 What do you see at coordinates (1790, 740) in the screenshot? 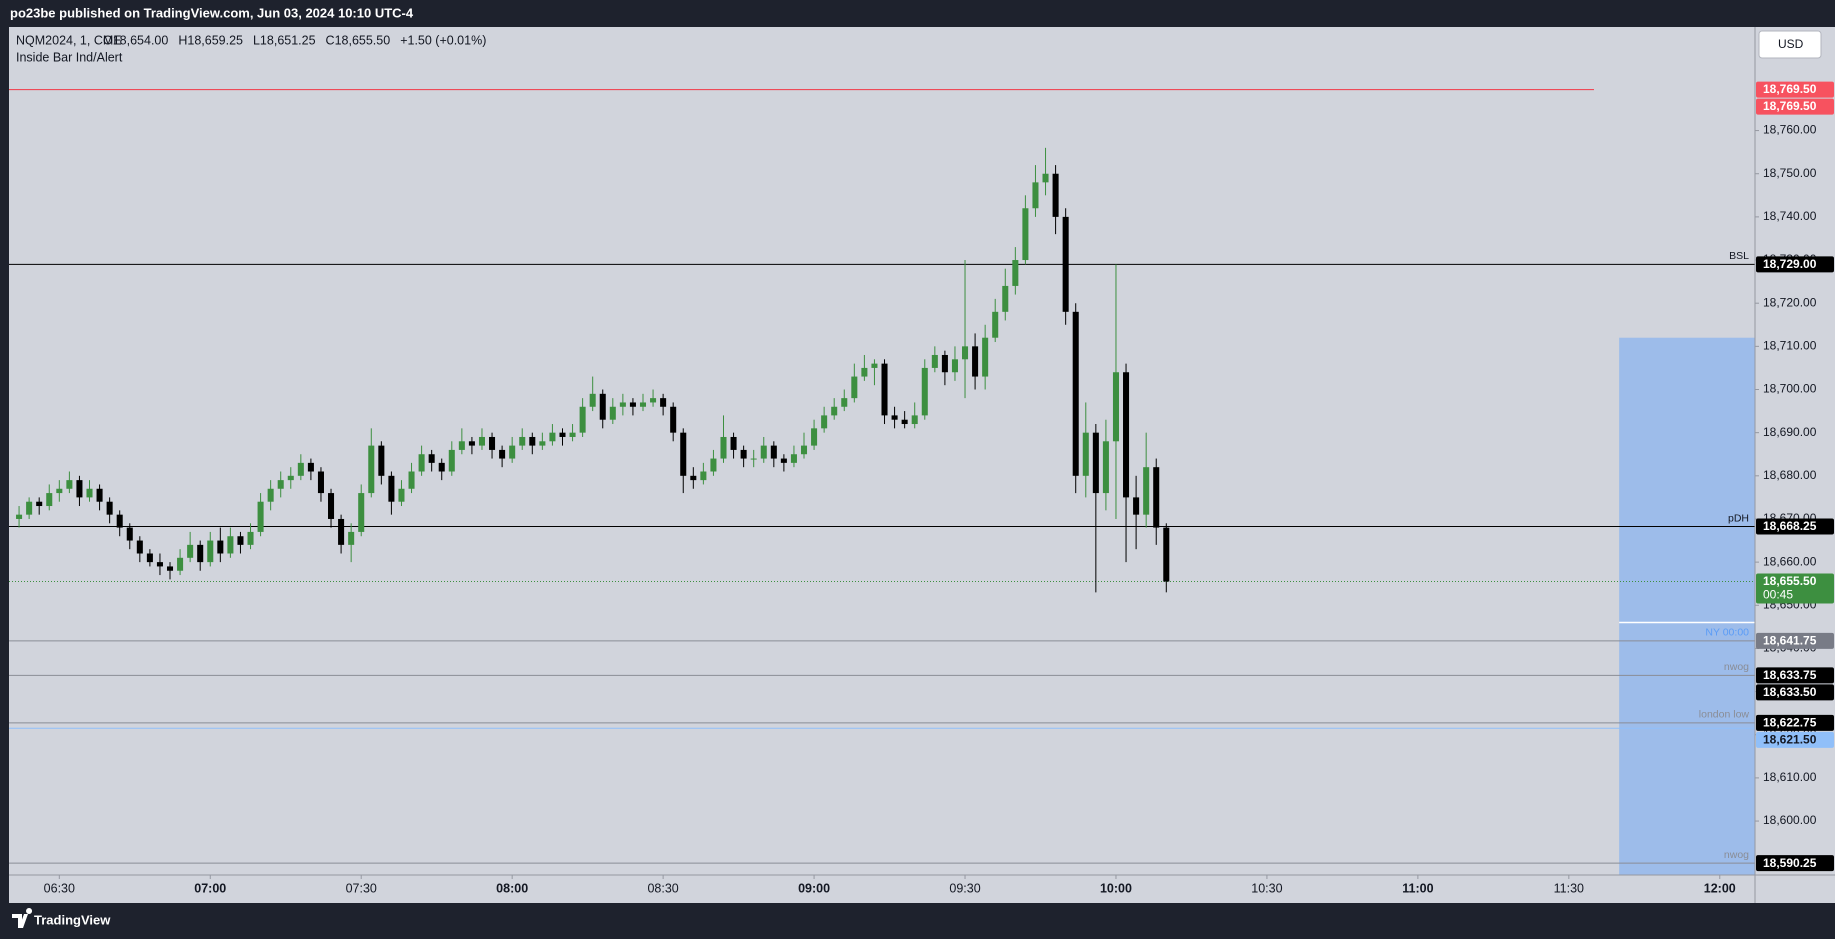
I see `price-badge-label: 18,621.50` at bounding box center [1790, 740].